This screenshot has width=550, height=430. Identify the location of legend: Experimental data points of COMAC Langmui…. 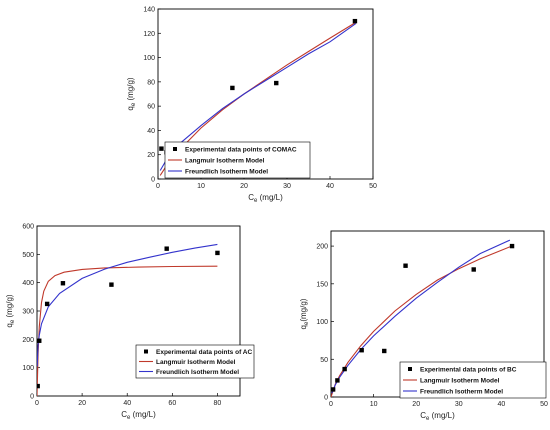
(237, 160).